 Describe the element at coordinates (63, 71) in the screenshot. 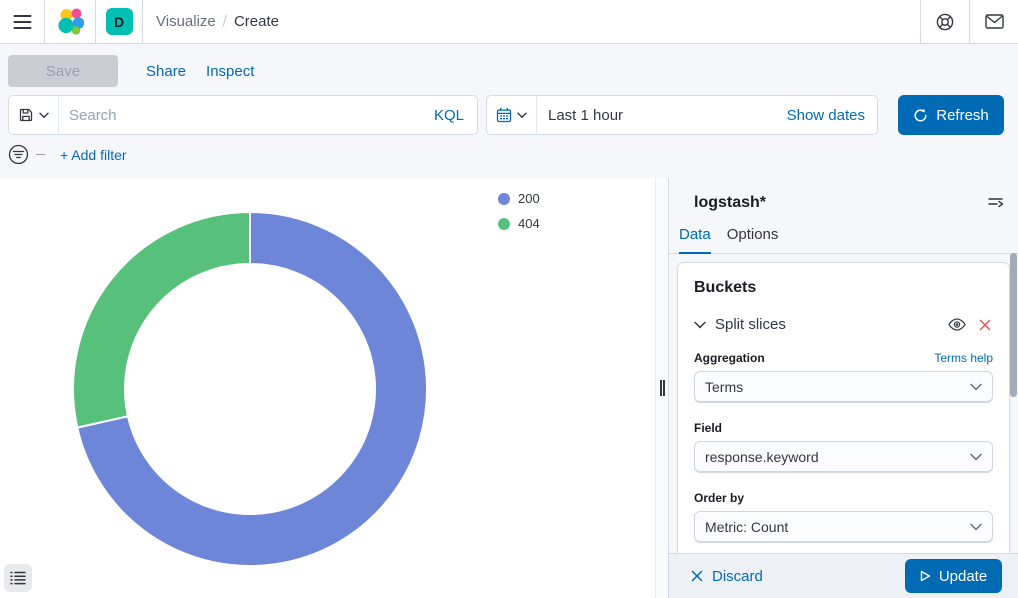

I see `save-button: Save` at that location.